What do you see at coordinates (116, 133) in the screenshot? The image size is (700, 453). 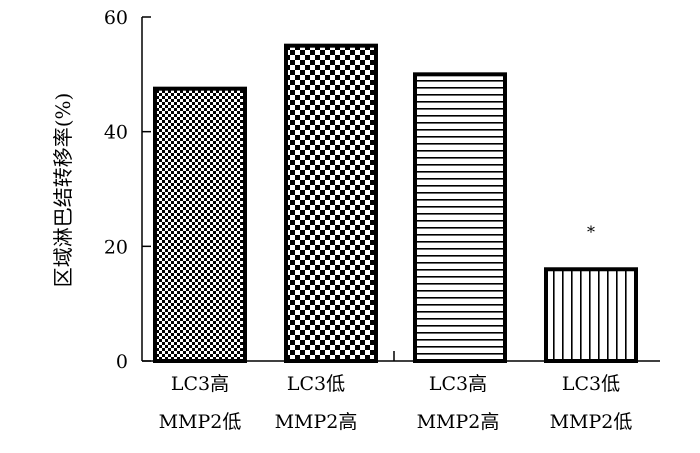 I see `y-tick-label: 40` at bounding box center [116, 133].